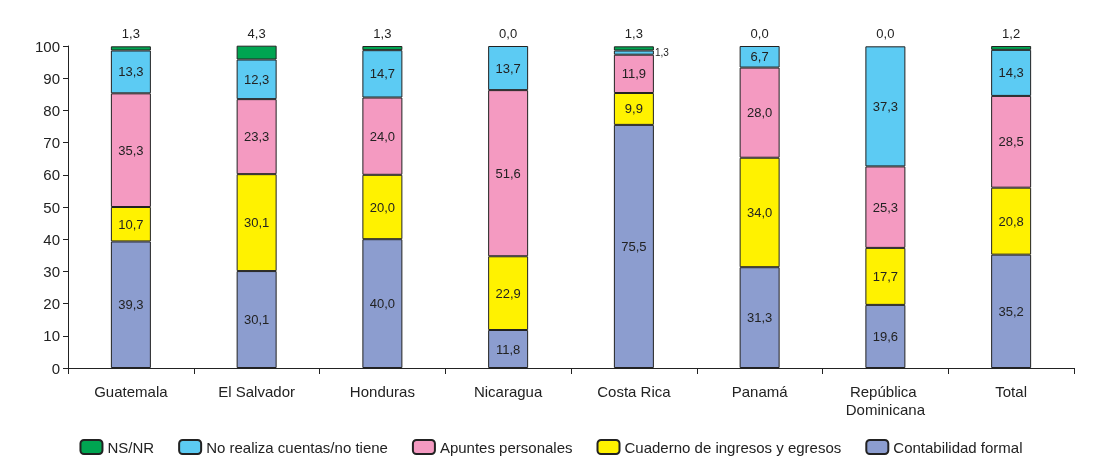 The height and width of the screenshot is (472, 1102). I want to click on data-label: 23,3, so click(256, 137).